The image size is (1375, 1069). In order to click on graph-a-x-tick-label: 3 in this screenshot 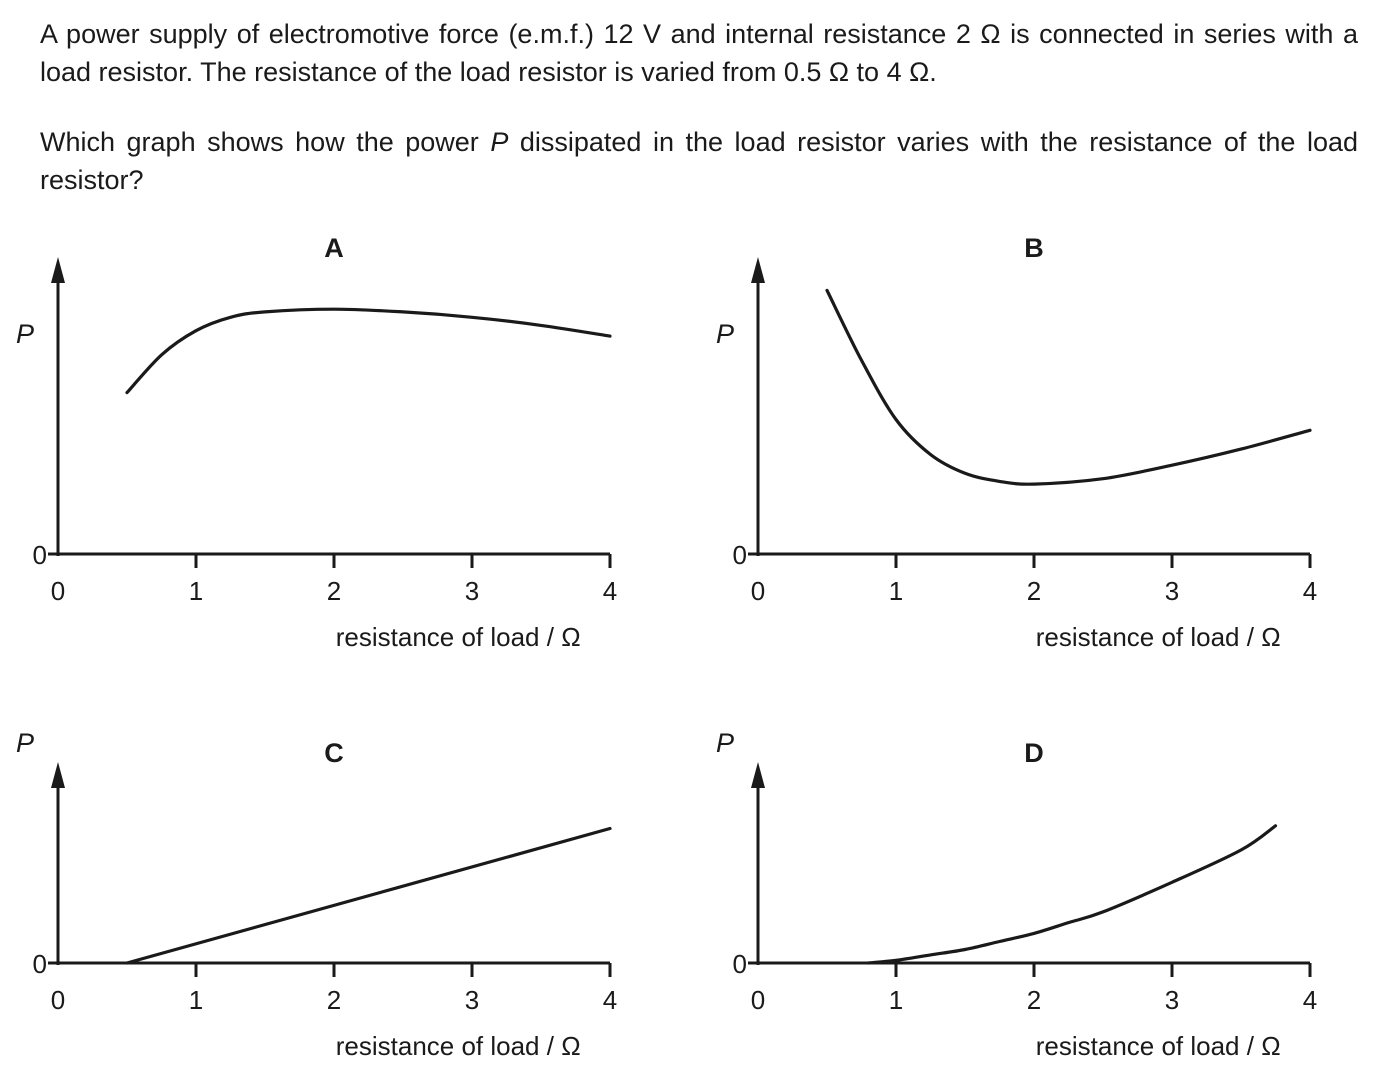, I will do `click(472, 591)`.